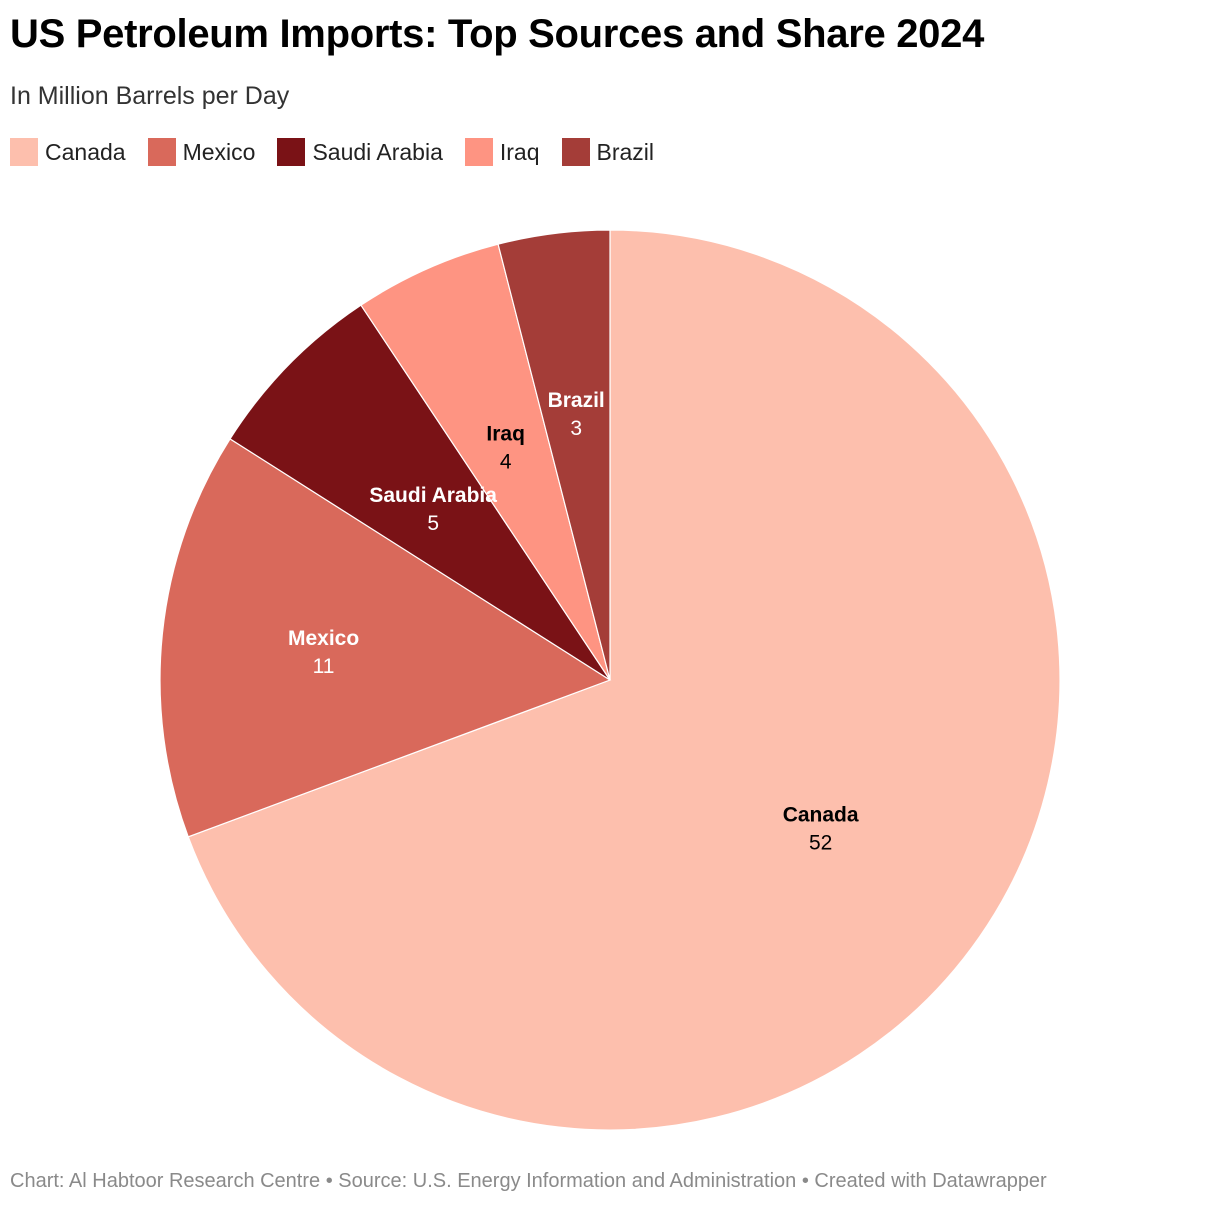 This screenshot has width=1220, height=1206. I want to click on pie-slice-mexico, so click(385, 638).